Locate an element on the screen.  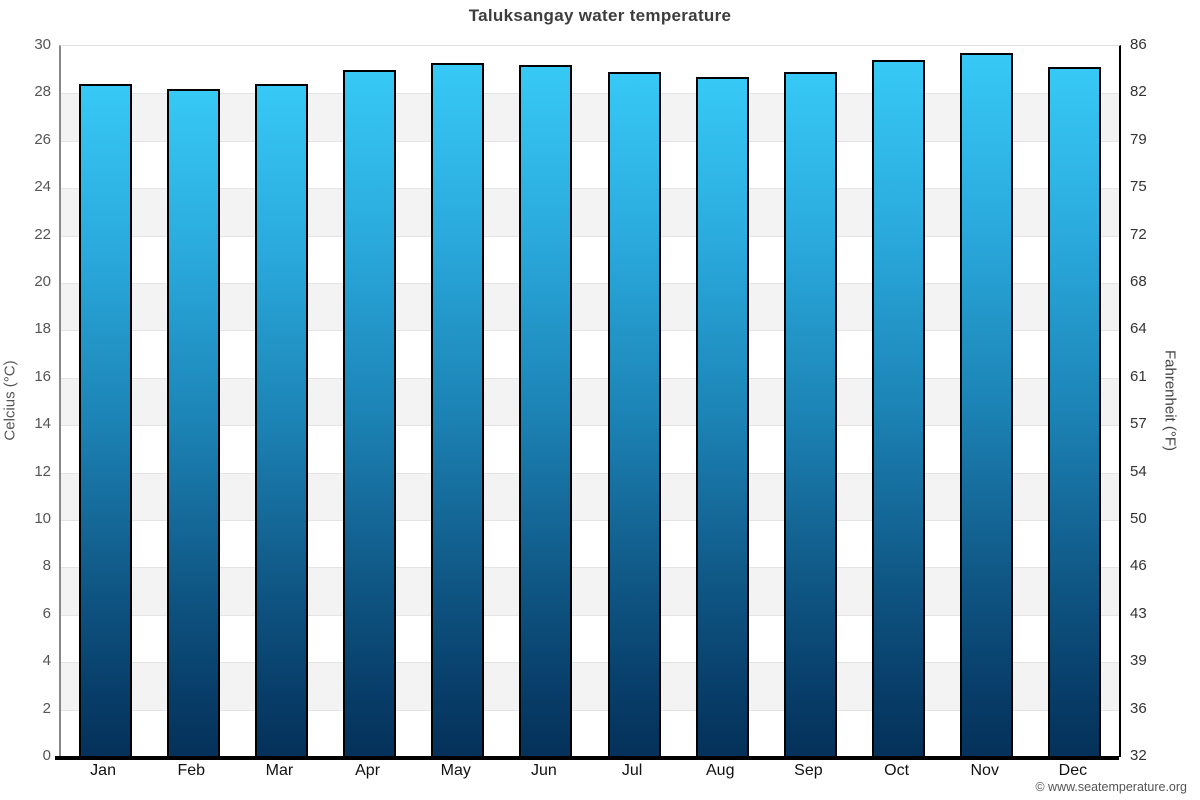
y-tick-celsius-0: 0 is located at coordinates (46, 755).